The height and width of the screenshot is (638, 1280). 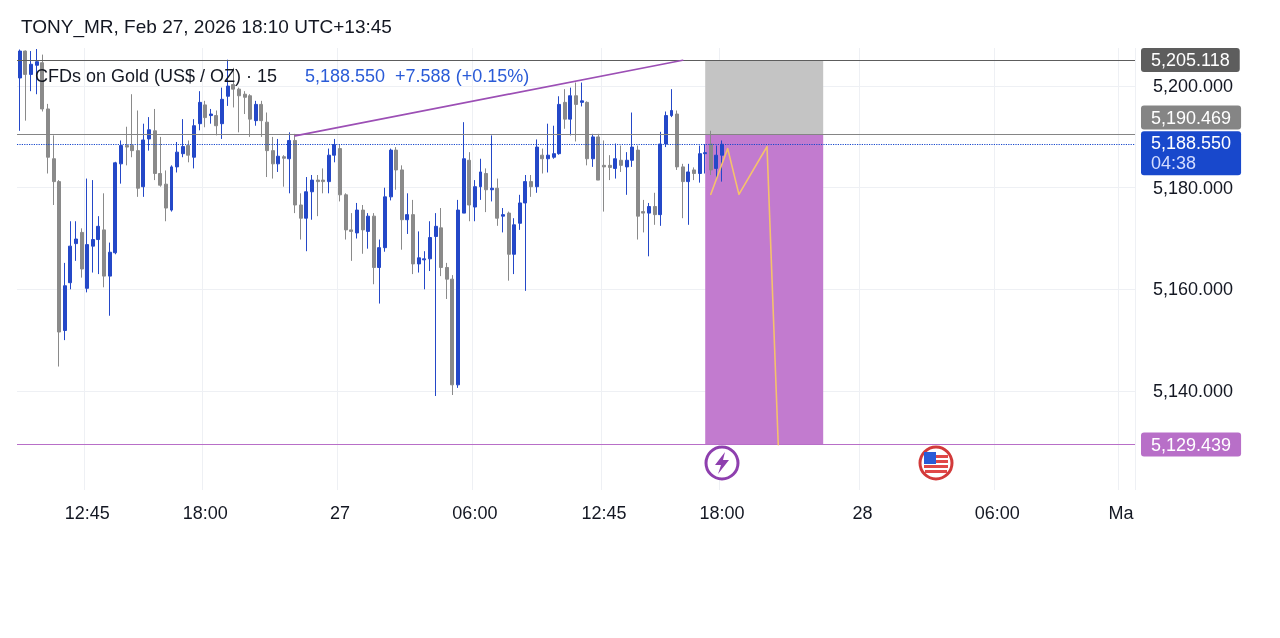 I want to click on x-tick-label: Ma, so click(x=1121, y=513).